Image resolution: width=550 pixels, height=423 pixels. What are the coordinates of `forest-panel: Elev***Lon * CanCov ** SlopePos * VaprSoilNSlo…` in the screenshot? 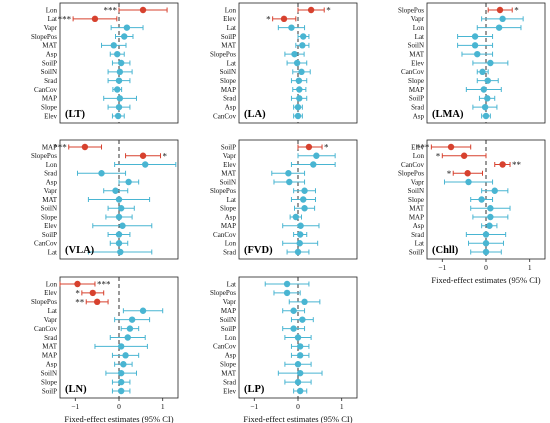 It's located at (472, 199).